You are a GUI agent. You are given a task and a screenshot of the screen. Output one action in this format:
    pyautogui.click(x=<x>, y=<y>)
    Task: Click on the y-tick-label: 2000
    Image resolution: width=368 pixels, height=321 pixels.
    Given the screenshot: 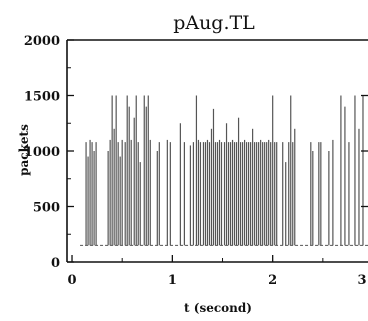 What is the action you would take?
    pyautogui.click(x=42, y=41)
    